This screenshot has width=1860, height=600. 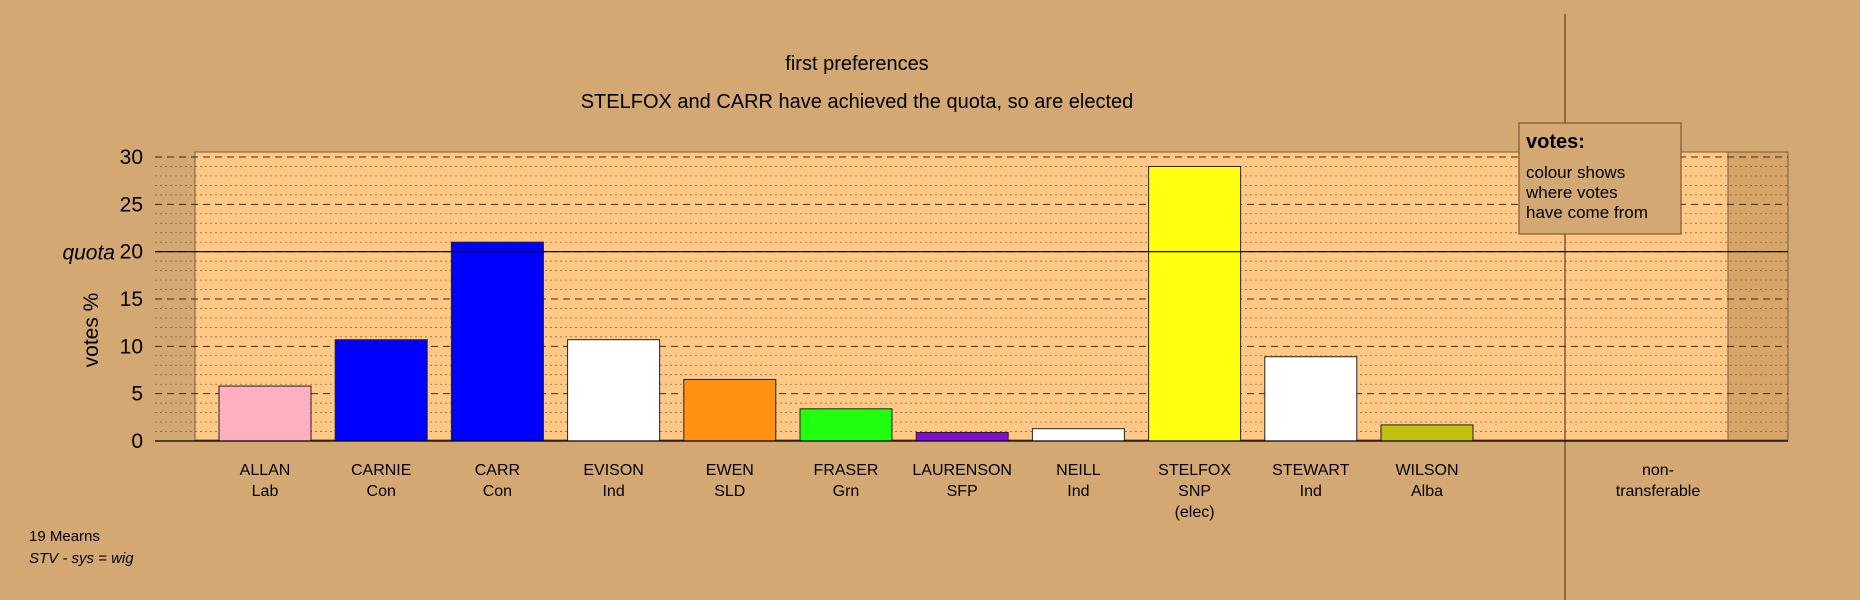 I want to click on legend-box, so click(x=1600, y=178).